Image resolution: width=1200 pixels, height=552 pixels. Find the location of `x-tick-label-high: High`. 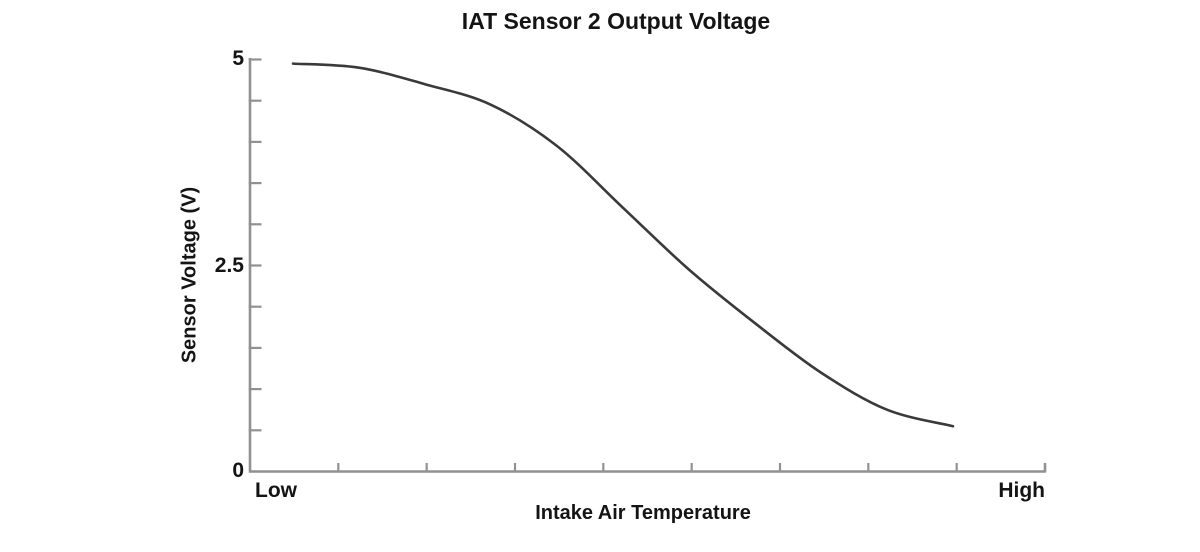

x-tick-label-high: High is located at coordinates (1021, 490).